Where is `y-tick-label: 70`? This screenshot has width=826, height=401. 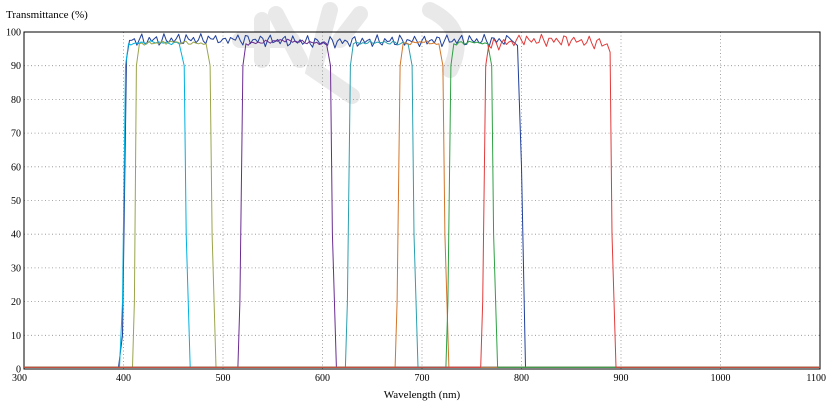 y-tick-label: 70 is located at coordinates (16, 134).